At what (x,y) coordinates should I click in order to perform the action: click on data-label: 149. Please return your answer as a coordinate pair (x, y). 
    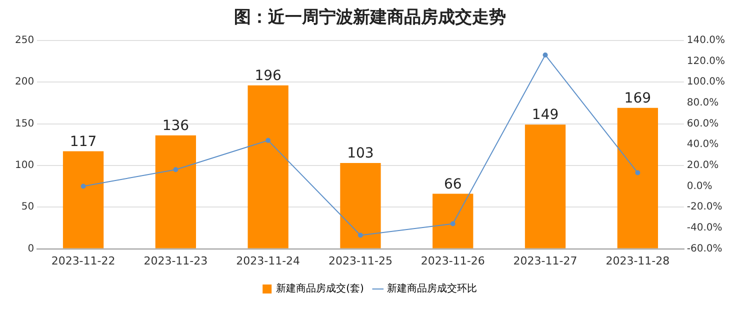
    Looking at the image, I should click on (545, 115).